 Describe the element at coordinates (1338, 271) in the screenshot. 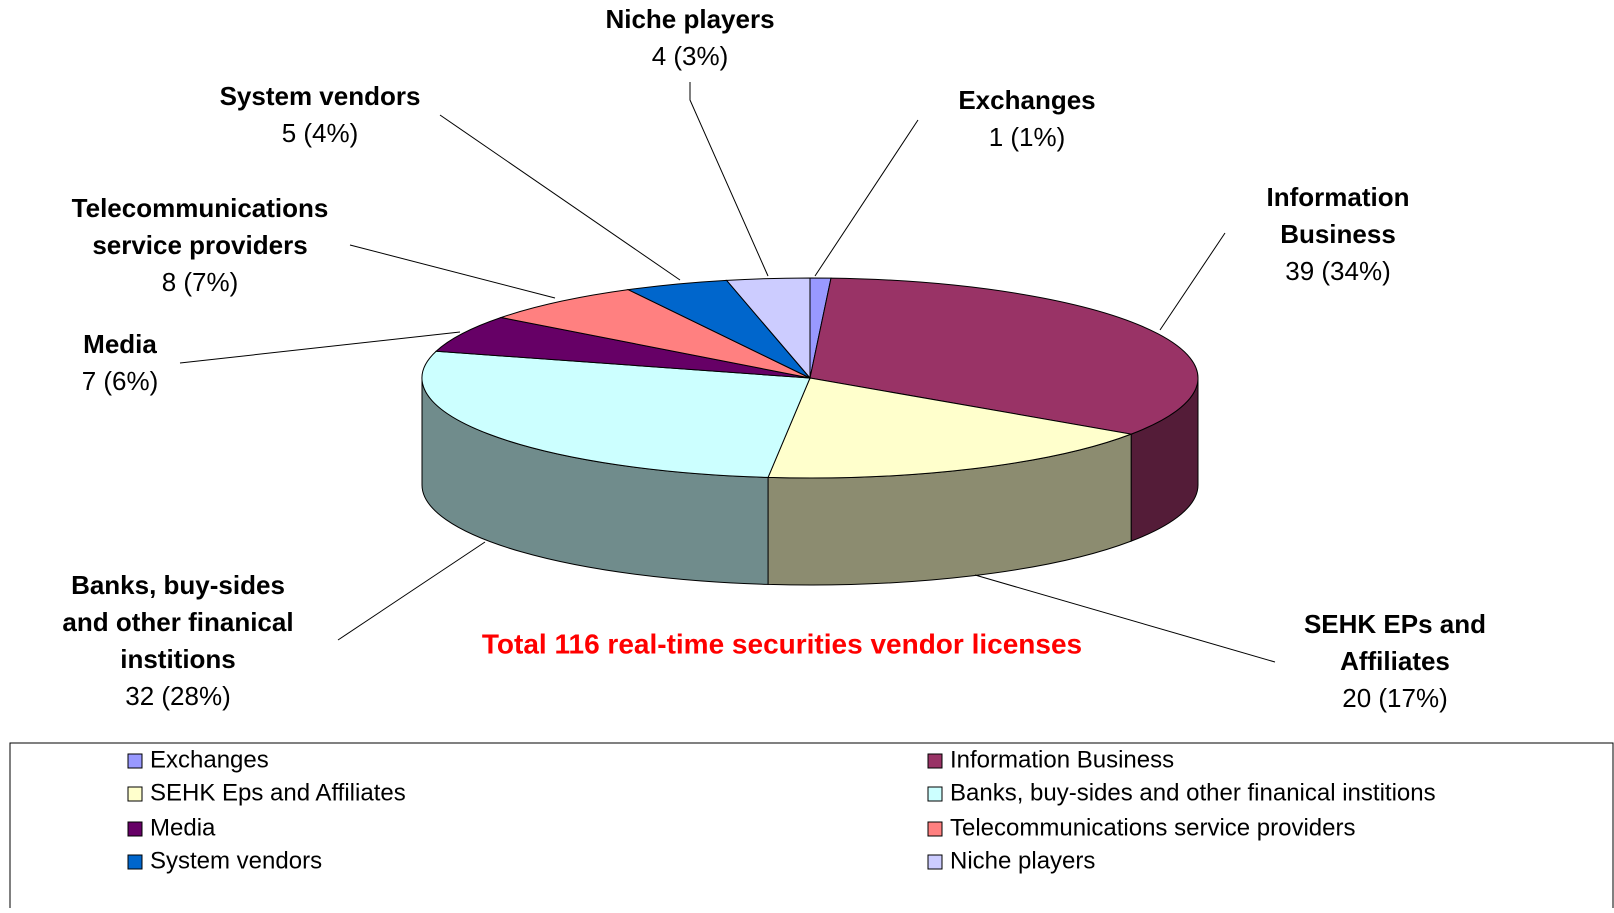

I see `value-label: 39 (34%)` at that location.